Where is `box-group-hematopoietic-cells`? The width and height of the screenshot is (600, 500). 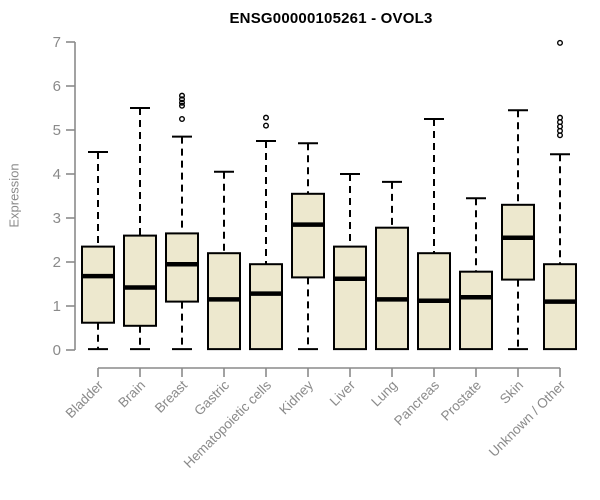
box-group-hematopoietic-cells is located at coordinates (266, 232).